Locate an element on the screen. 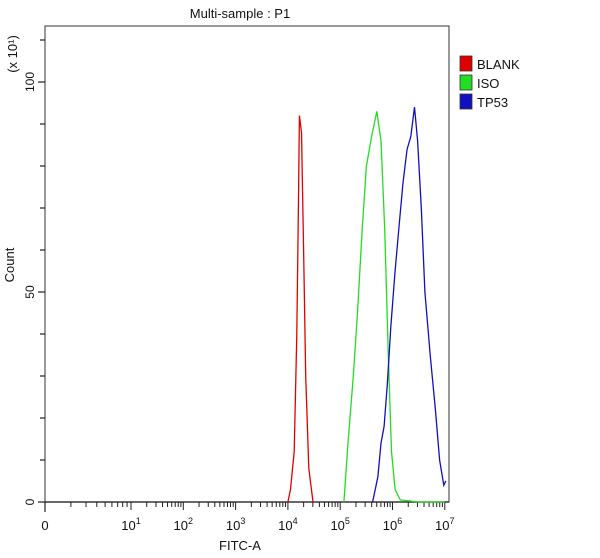 The width and height of the screenshot is (600, 558). y-tick-label: 0 is located at coordinates (30, 501).